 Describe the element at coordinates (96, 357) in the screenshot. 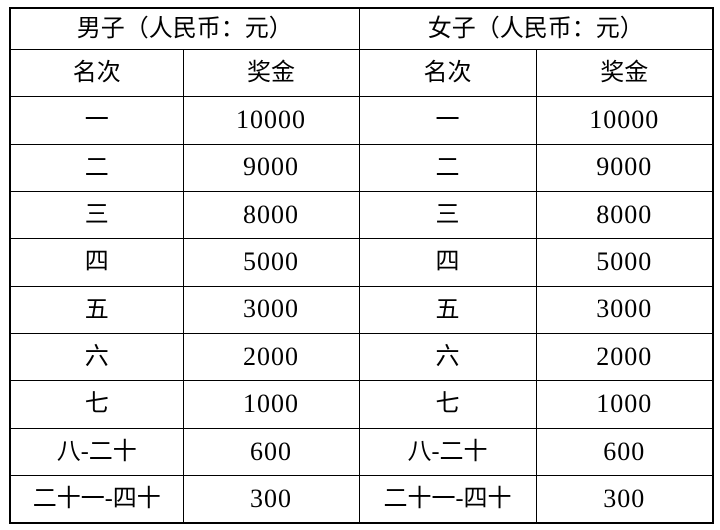

I see `men-rank-cell: 六` at that location.